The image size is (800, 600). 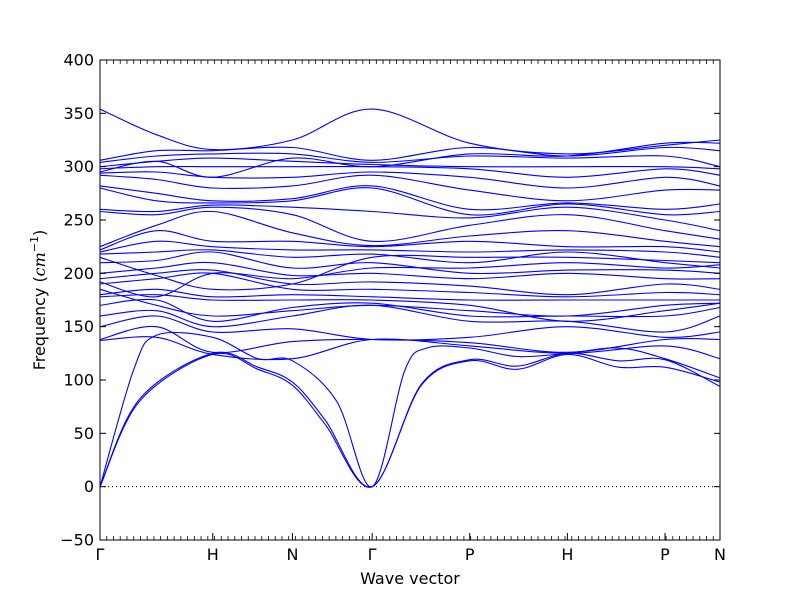 What do you see at coordinates (78, 220) in the screenshot?
I see `y-tick-label: 250` at bounding box center [78, 220].